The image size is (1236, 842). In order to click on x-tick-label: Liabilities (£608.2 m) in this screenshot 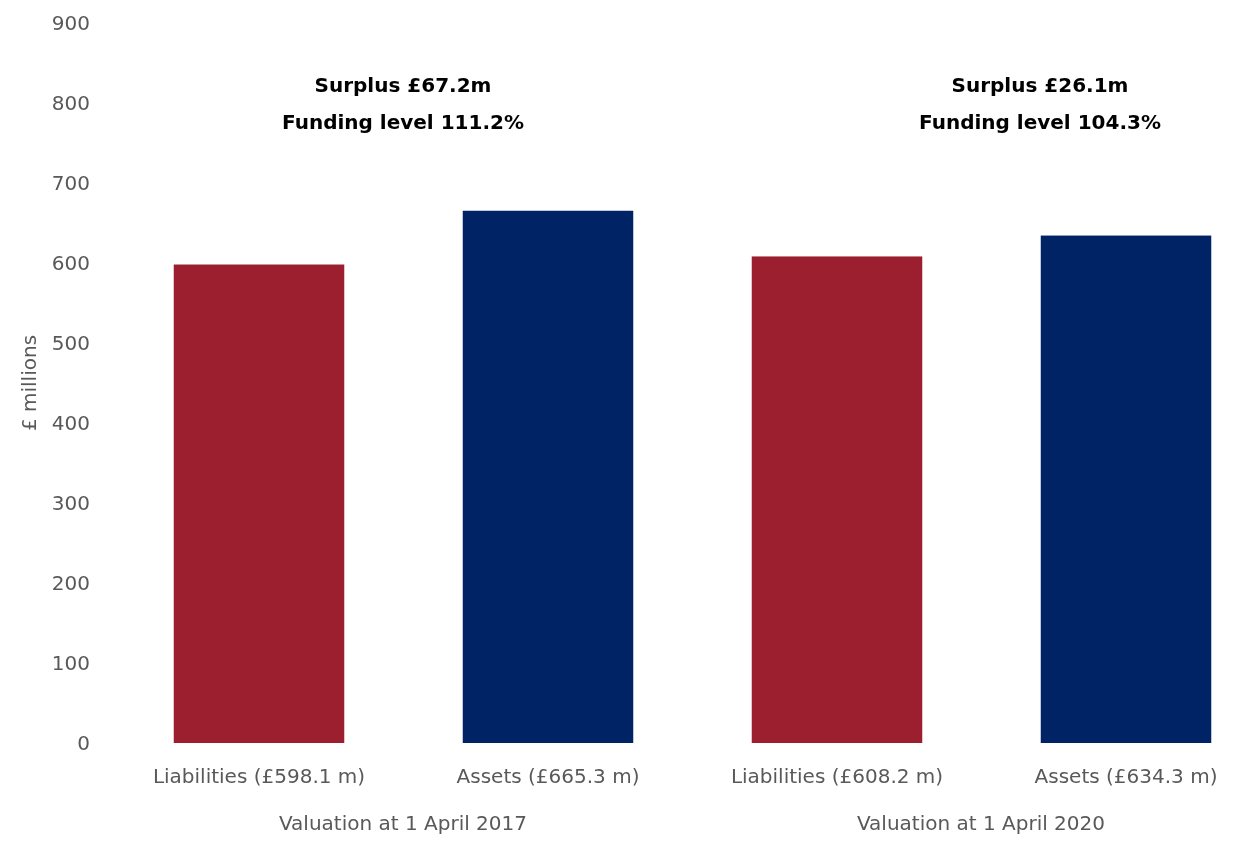, I will do `click(837, 776)`.